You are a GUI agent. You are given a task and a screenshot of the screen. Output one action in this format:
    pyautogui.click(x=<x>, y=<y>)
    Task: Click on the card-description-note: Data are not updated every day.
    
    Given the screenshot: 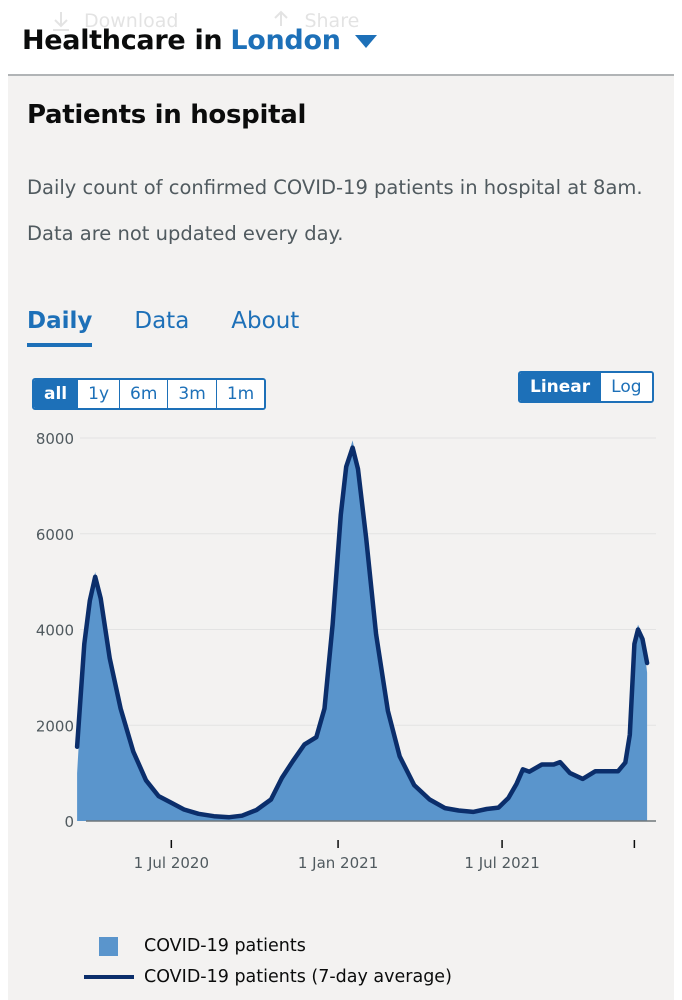 What is the action you would take?
    pyautogui.click(x=185, y=233)
    